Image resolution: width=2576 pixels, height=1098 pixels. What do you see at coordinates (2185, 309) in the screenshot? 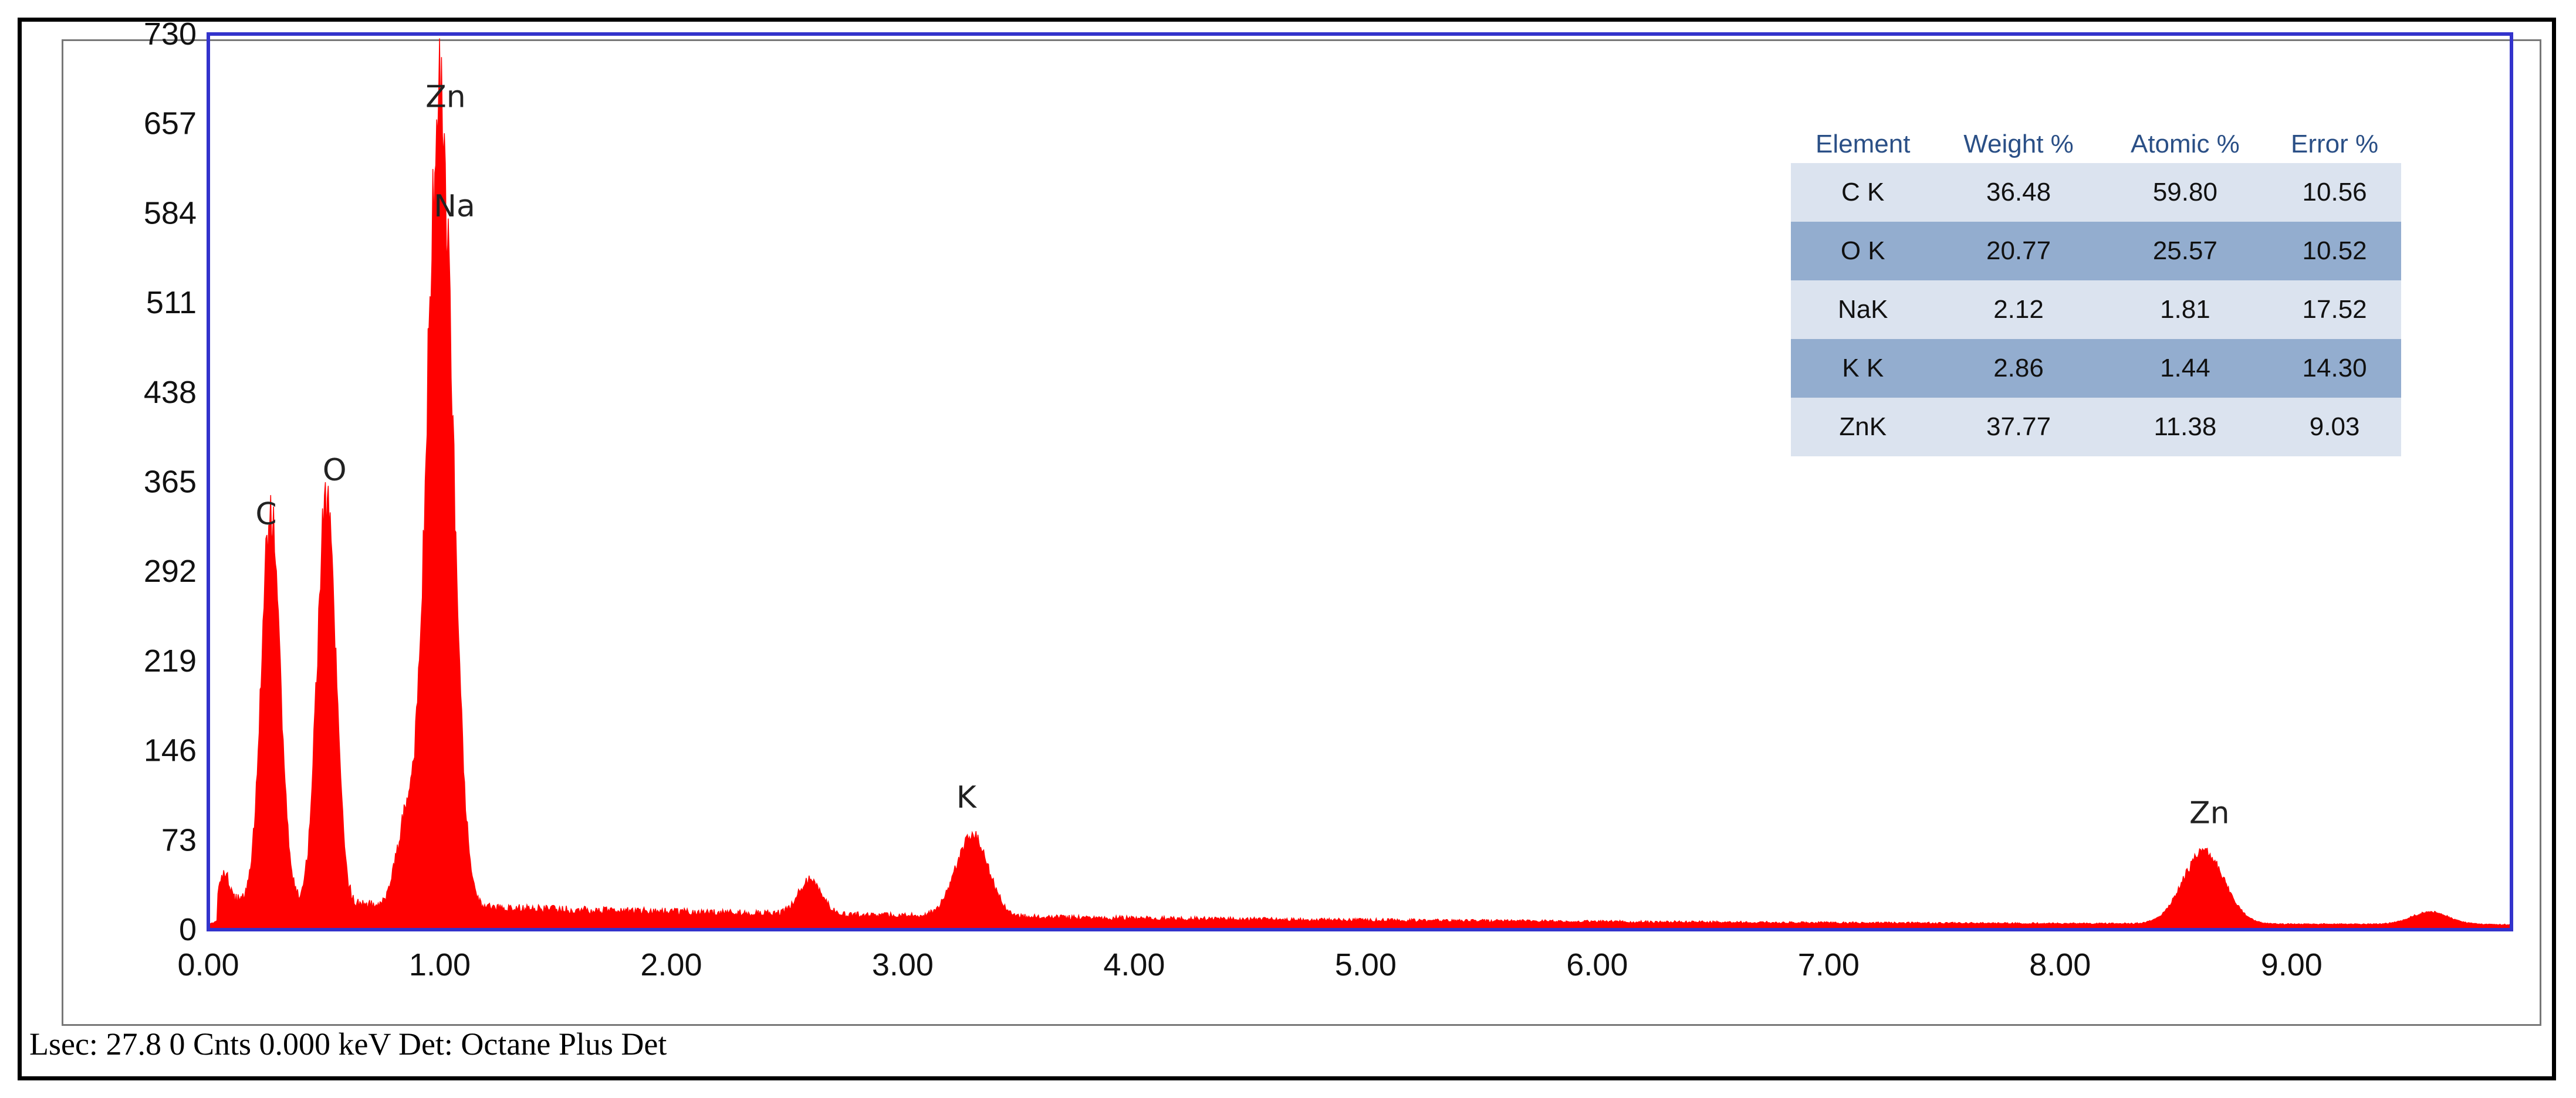
I see `cell-atomic: 1.81` at bounding box center [2185, 309].